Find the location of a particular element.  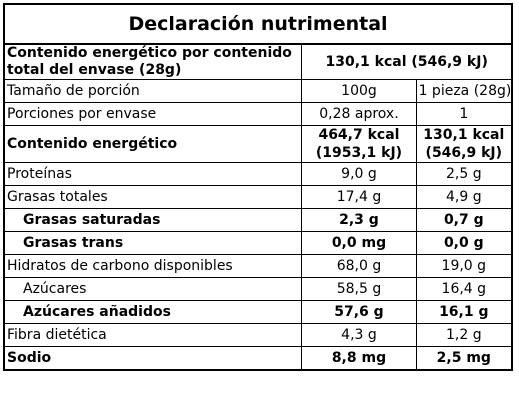

nutrient-col-a: 57,6 g is located at coordinates (359, 312).